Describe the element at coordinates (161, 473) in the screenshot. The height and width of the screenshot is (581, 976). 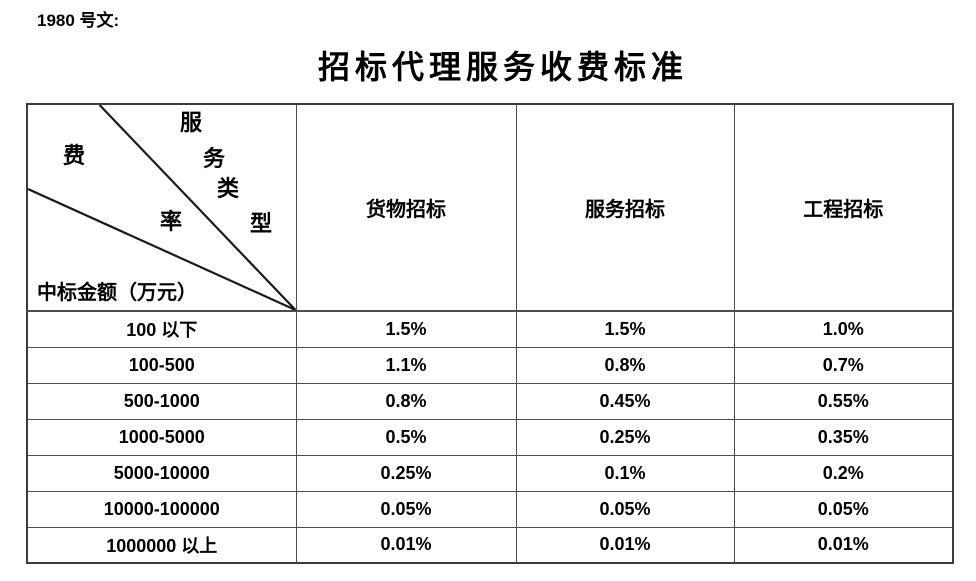
I see `row-label-amount-range: 5000-10000` at that location.